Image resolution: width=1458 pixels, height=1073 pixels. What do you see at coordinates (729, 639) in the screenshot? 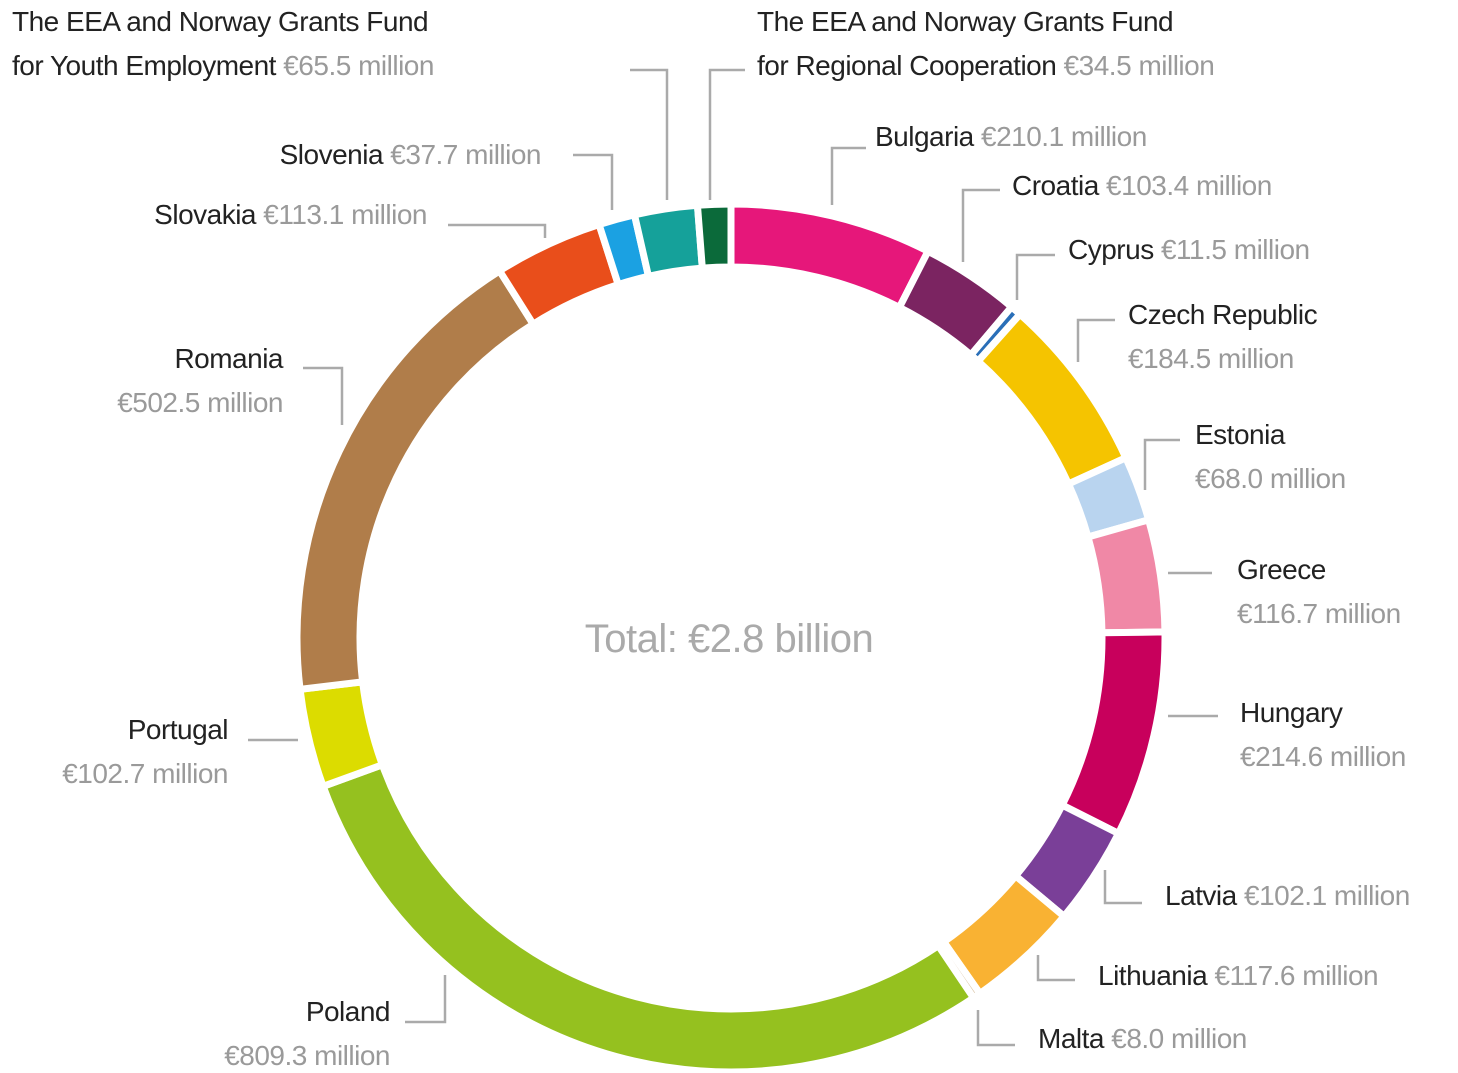
I see `center-label: Total: €2.8 billion` at bounding box center [729, 639].